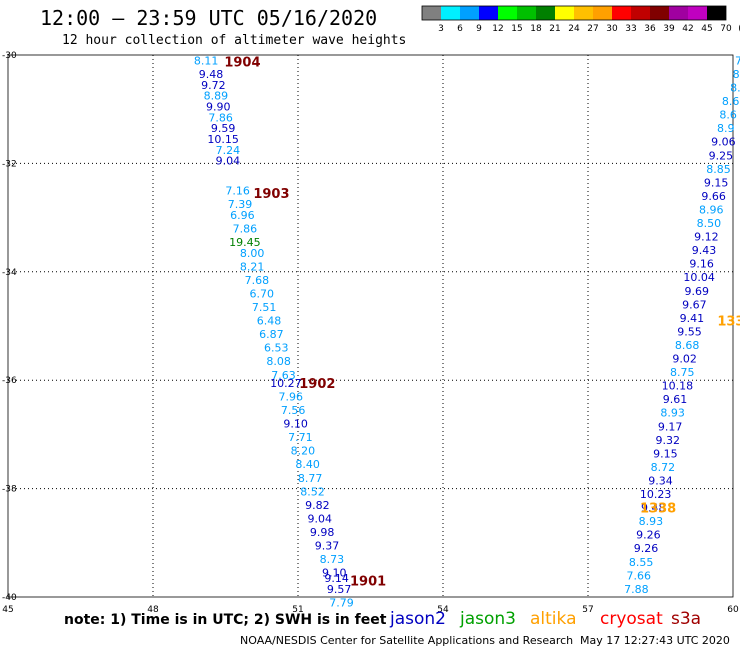 The image size is (740, 650). Describe the element at coordinates (630, 29) in the screenshot. I see `colorbar-label: 33` at that location.